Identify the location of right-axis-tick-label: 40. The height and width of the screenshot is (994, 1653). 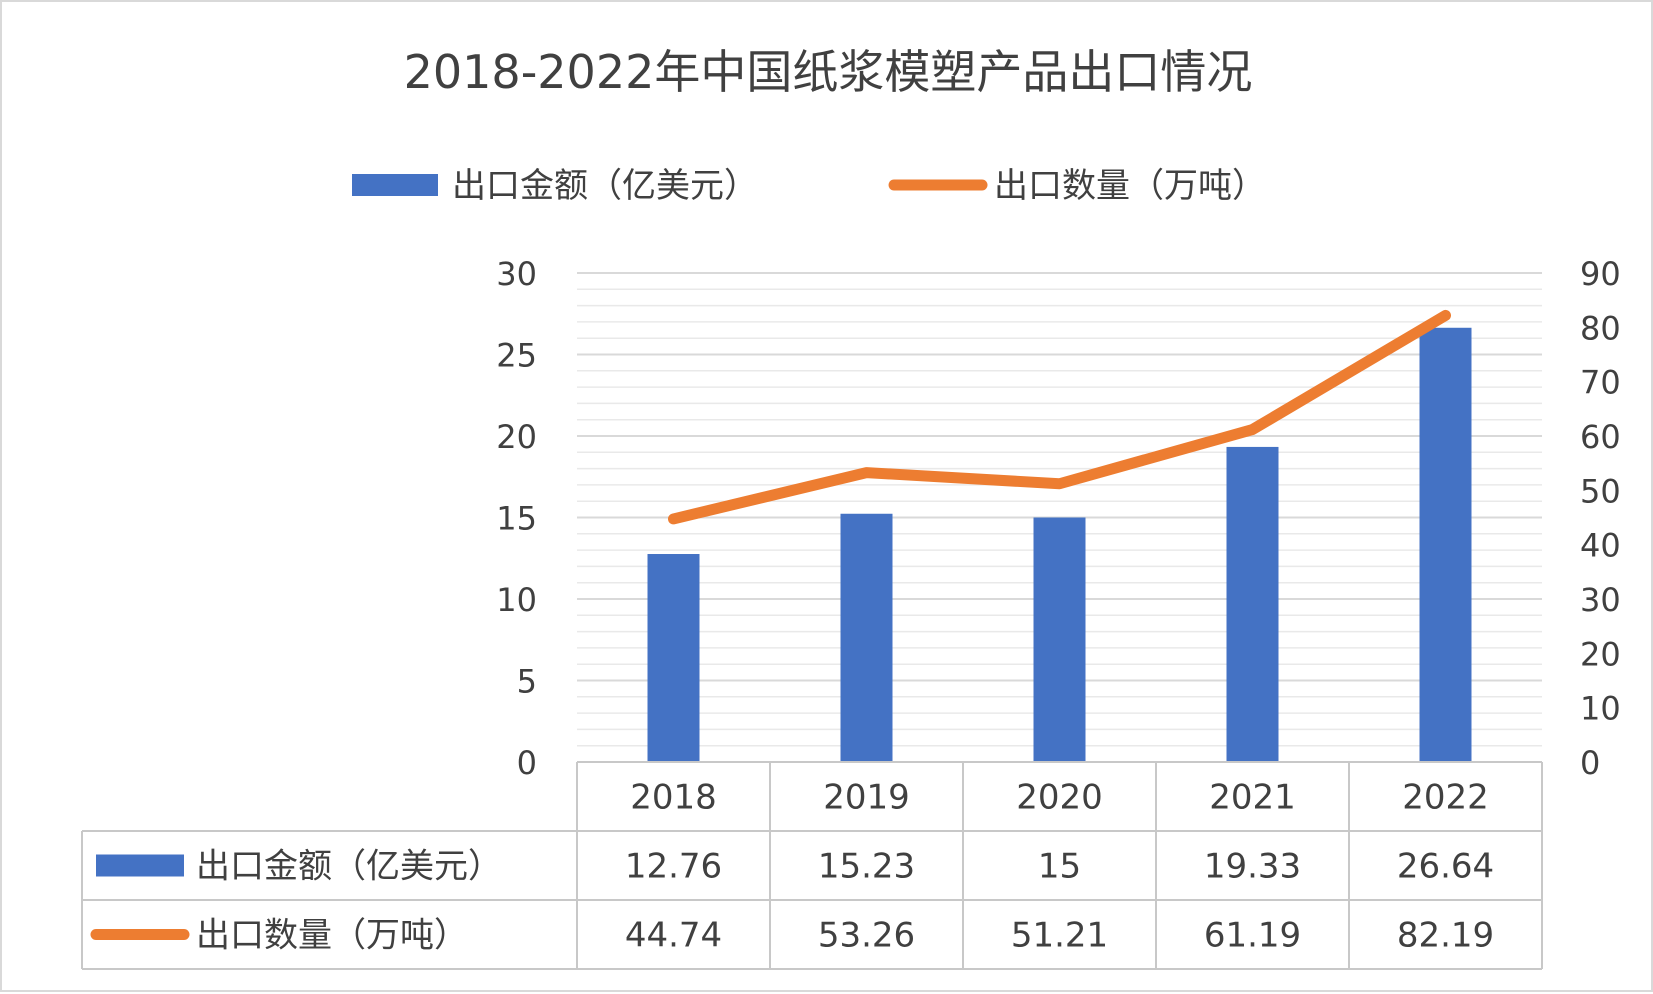
(1600, 546).